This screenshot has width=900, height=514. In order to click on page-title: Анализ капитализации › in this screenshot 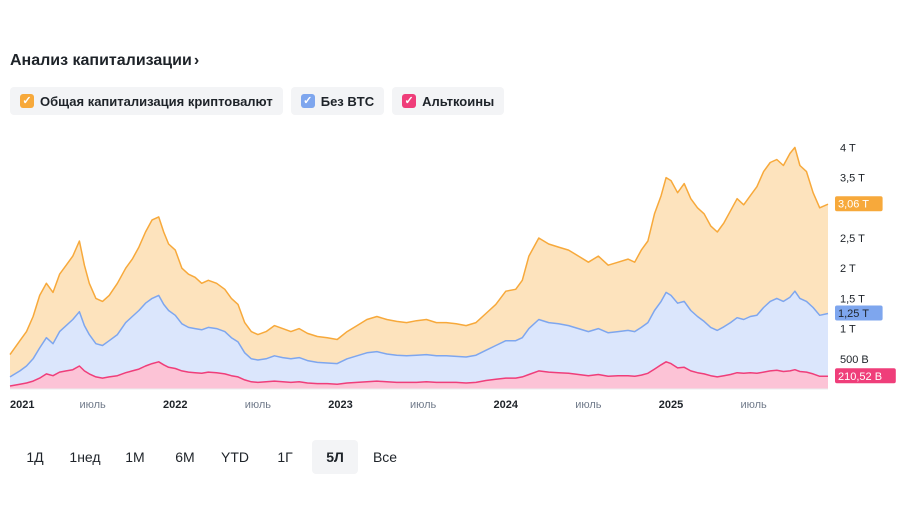, I will do `click(104, 61)`.